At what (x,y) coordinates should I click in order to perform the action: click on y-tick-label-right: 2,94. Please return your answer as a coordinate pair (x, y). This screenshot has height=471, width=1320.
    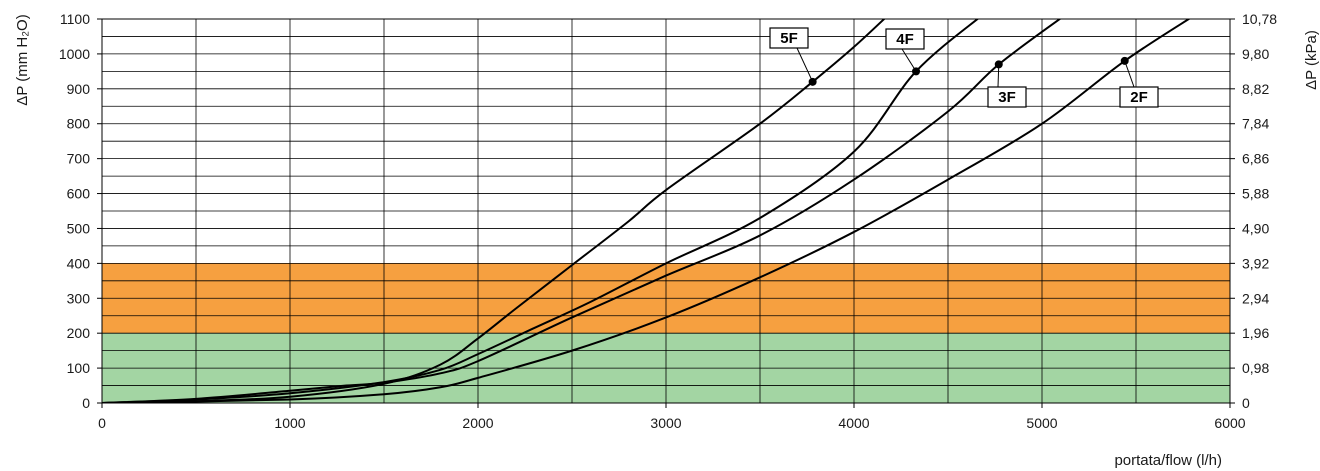
    Looking at the image, I should click on (1255, 298).